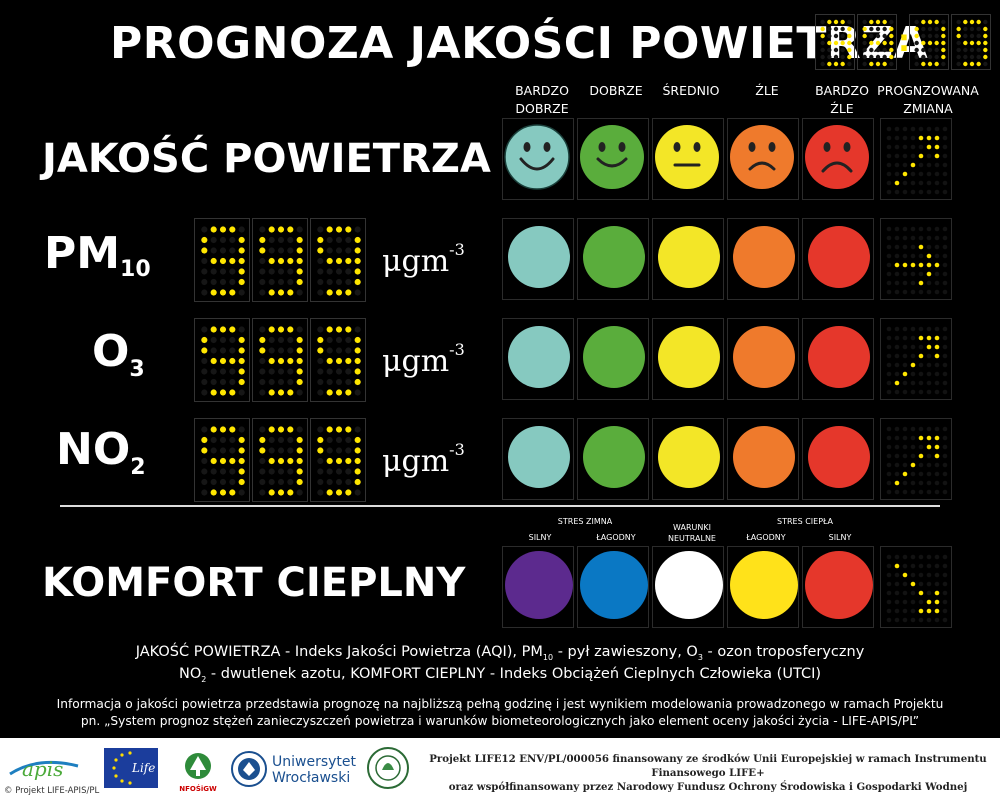 Image resolution: width=1000 pixels, height=800 pixels. I want to click on comfort-cell-cold-mild, so click(613, 587).